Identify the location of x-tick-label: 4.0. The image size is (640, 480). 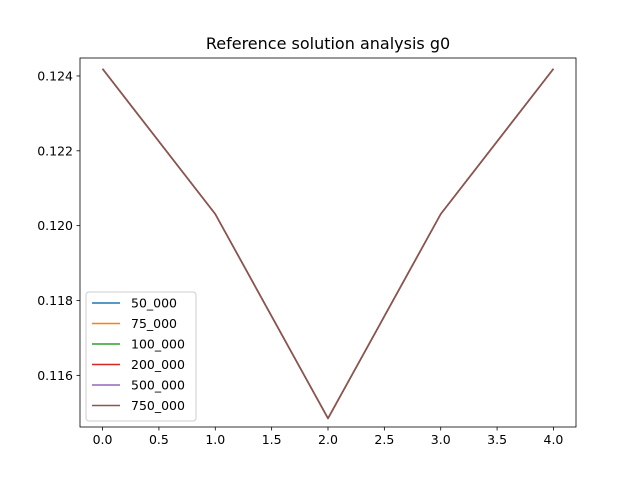
(554, 439).